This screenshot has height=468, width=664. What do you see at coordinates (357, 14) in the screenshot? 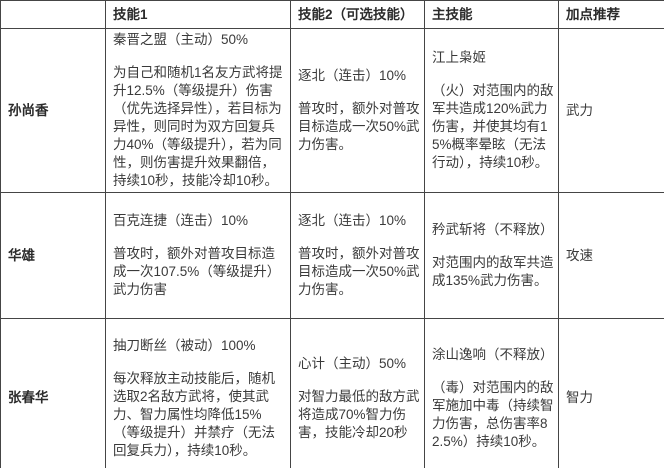
I see `header-skill2: 技能2（可选技能）` at bounding box center [357, 14].